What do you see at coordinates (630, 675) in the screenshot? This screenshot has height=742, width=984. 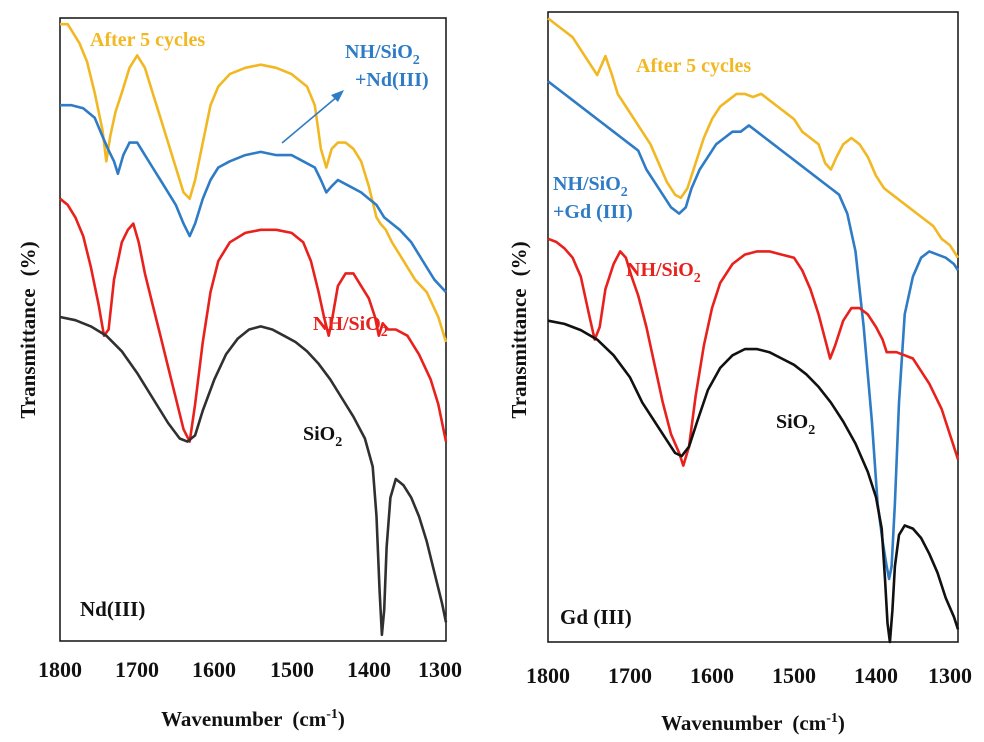 I see `right-x-tick-label: 1700` at bounding box center [630, 675].